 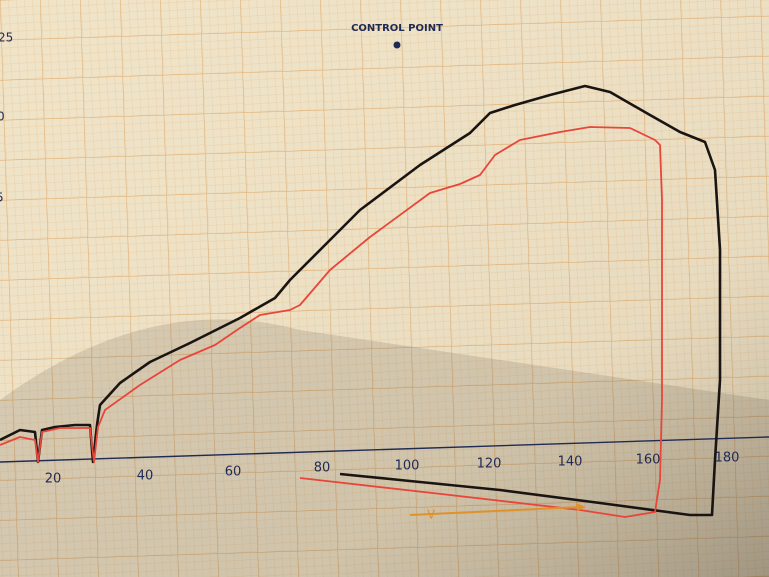 I want to click on x-axis-label: 40, so click(x=145, y=476).